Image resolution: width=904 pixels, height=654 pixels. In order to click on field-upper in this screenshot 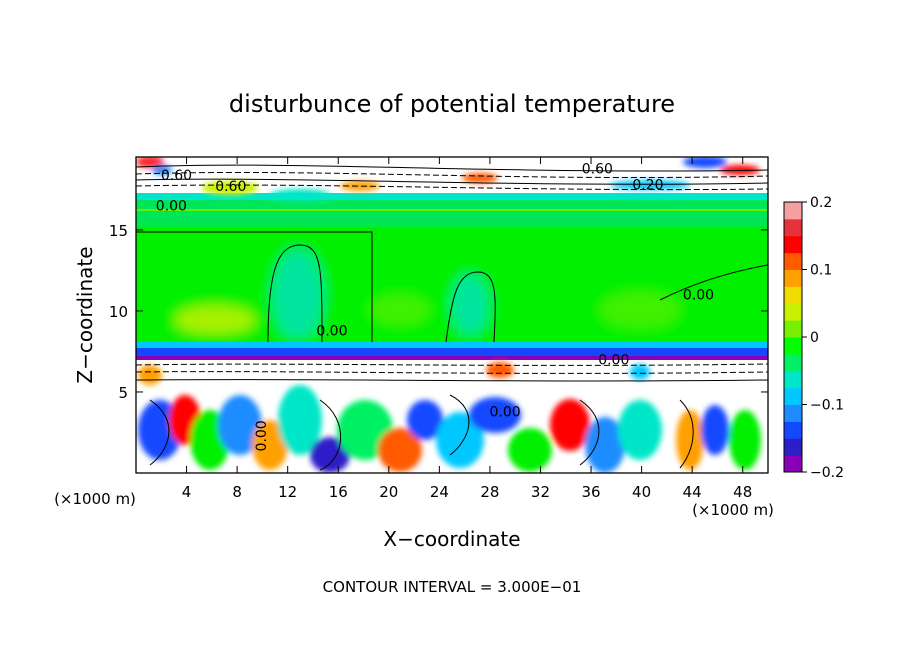, I will do `click(452, 192)`.